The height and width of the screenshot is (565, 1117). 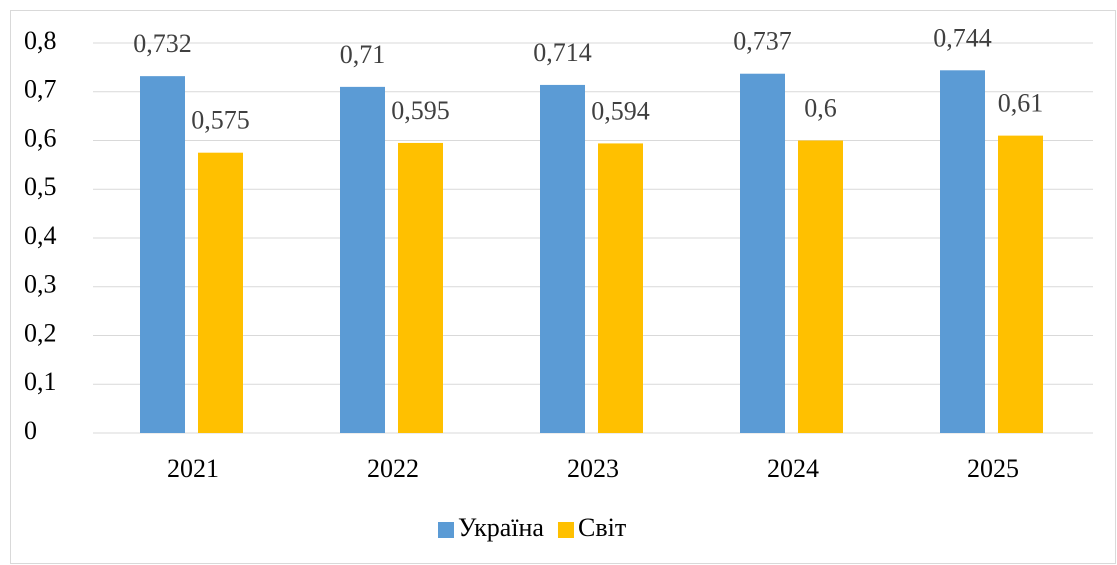 I want to click on data-label: 0,71, so click(x=363, y=54).